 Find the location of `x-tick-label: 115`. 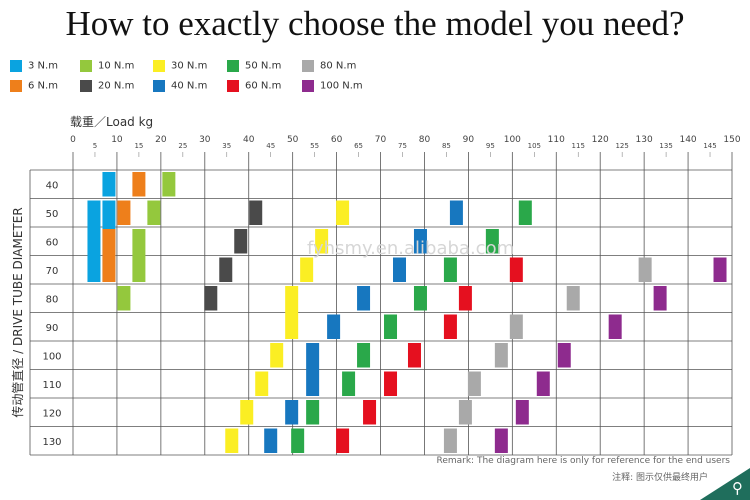

x-tick-label: 115 is located at coordinates (578, 146).